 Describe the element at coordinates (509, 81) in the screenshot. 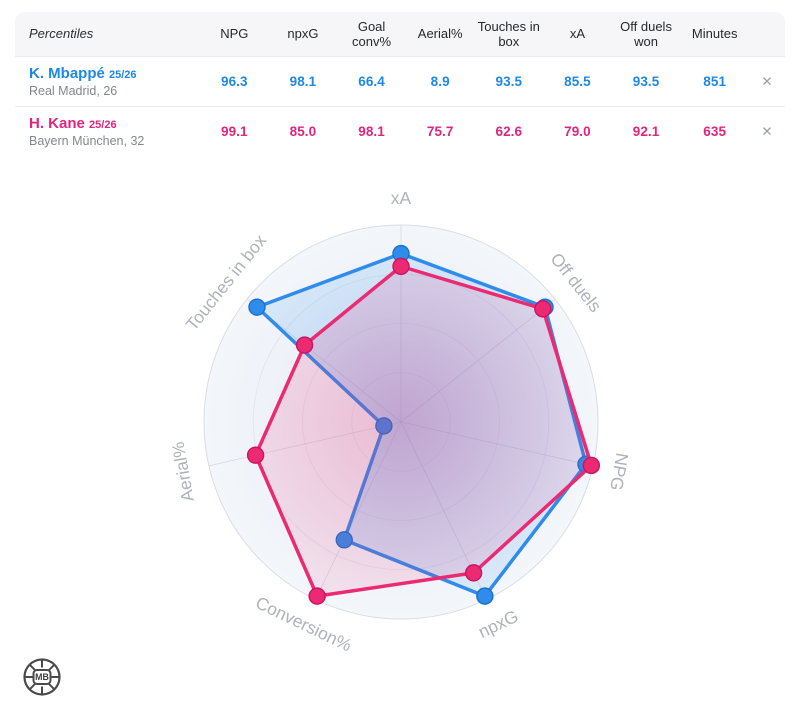

I see `stat-value-touches: 93.5` at that location.